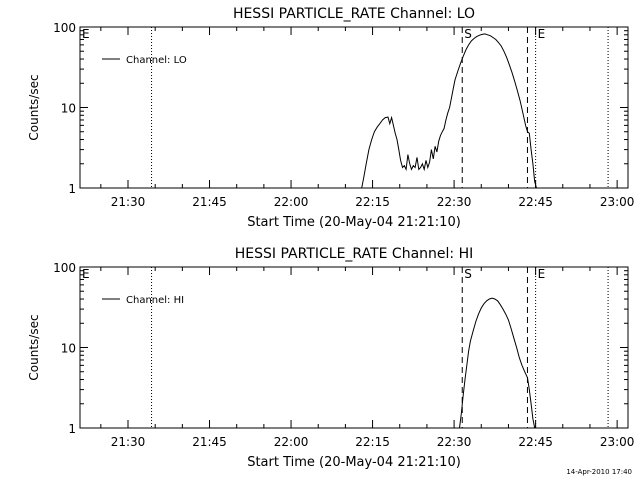 The image size is (640, 480). Describe the element at coordinates (354, 254) in the screenshot. I see `chart-title: HESSI PARTICLE_RATE Channel: HI` at that location.